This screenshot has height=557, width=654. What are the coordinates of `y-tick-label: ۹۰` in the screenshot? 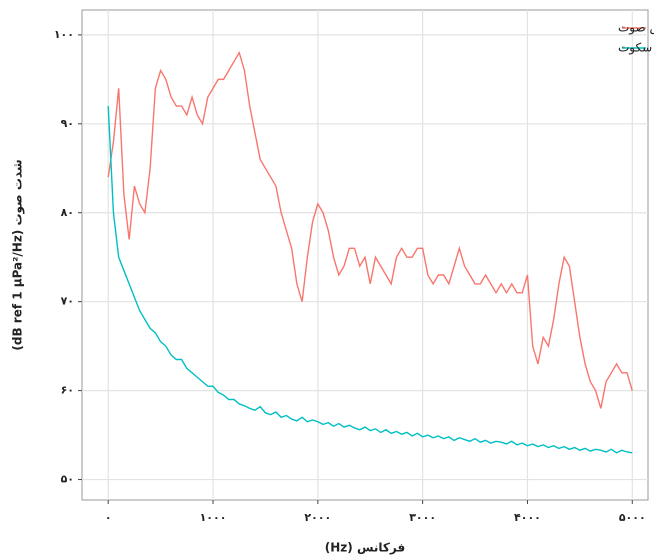 It's located at (67, 123).